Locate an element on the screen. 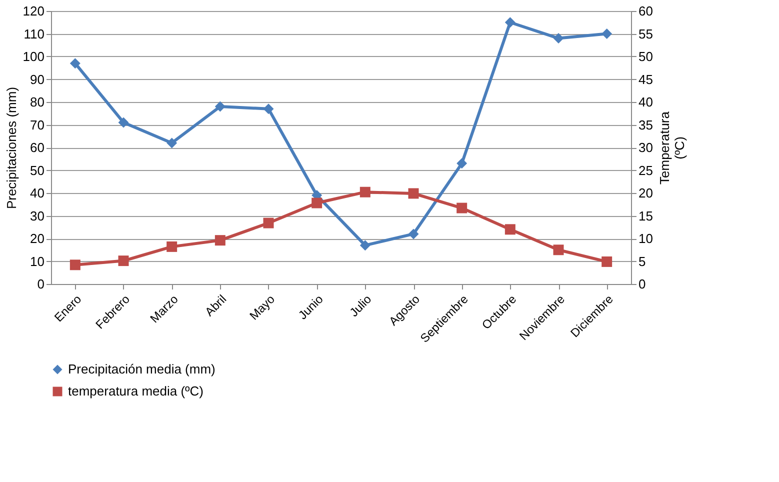 The image size is (779, 482). y-tick-label: 90 is located at coordinates (37, 79).